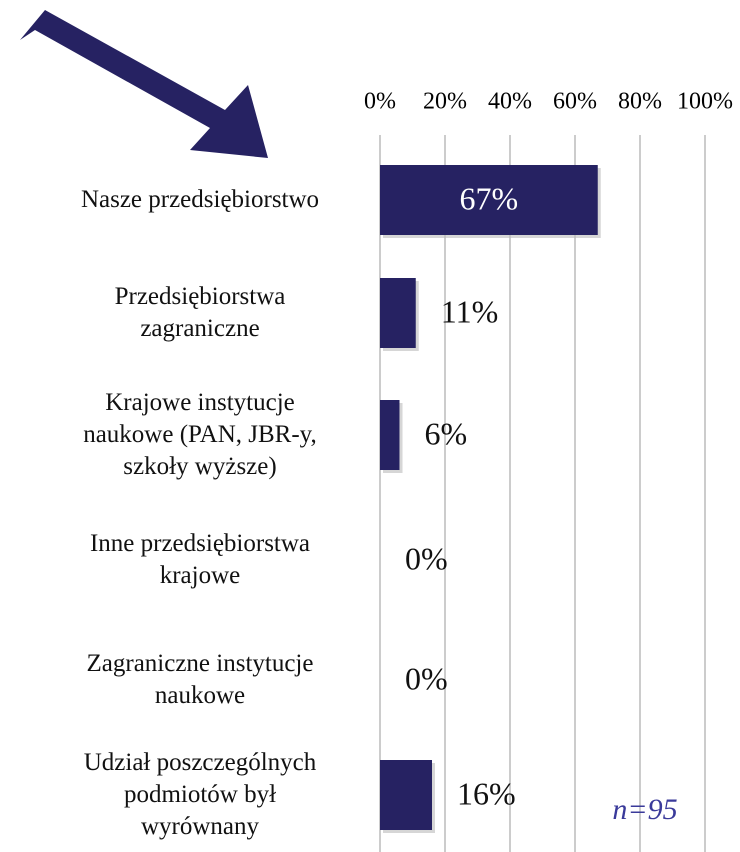 This screenshot has height=852, width=740. What do you see at coordinates (445, 102) in the screenshot?
I see `x-tick-label: 20%` at bounding box center [445, 102].